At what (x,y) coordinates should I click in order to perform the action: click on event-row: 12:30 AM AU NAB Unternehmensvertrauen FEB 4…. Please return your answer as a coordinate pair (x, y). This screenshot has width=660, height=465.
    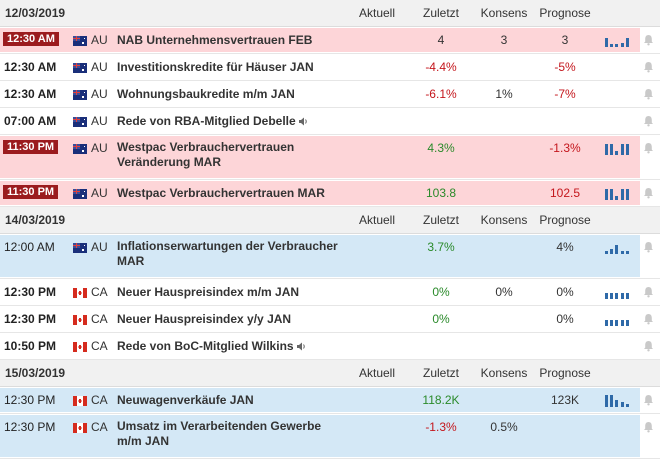
    Looking at the image, I should click on (330, 40).